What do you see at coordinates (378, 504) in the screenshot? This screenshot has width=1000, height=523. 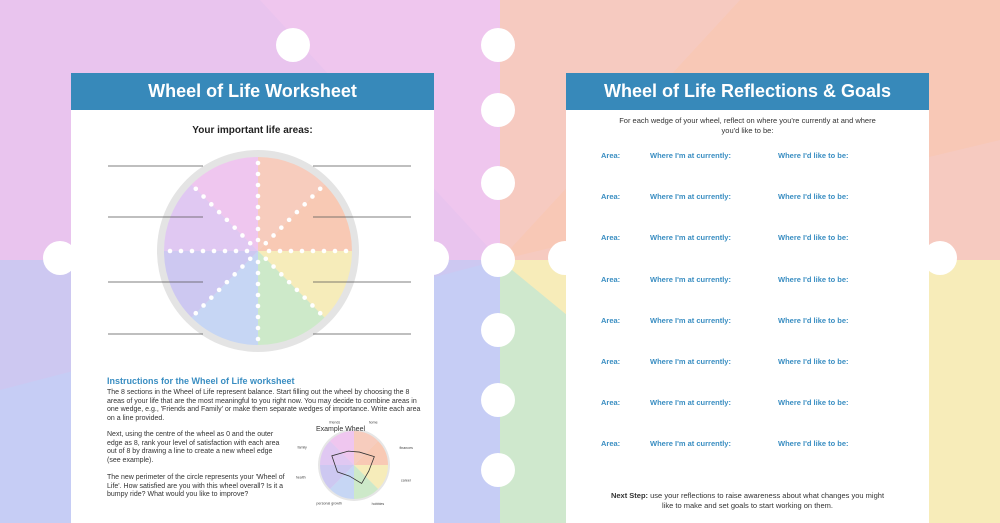 I see `example-label: hobbies` at bounding box center [378, 504].